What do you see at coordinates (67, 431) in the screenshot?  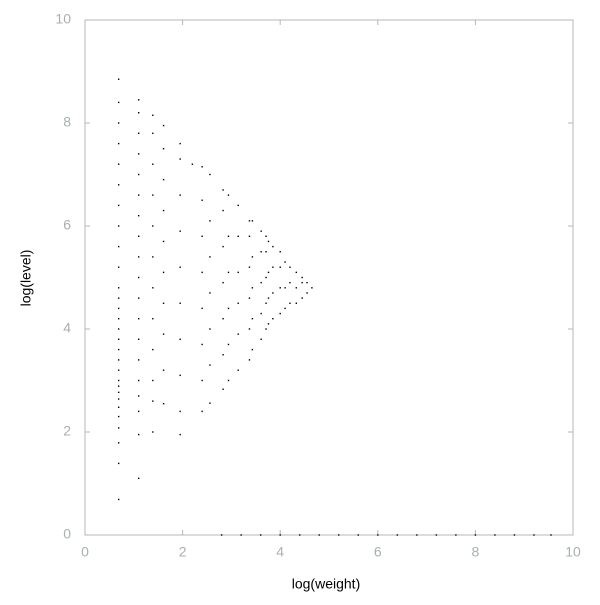 I see `y-tick-label: 2` at bounding box center [67, 431].